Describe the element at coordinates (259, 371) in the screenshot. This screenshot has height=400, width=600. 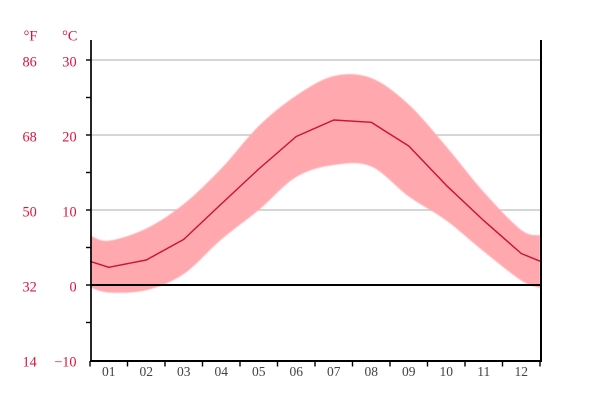
I see `svg-text: 05` at that location.